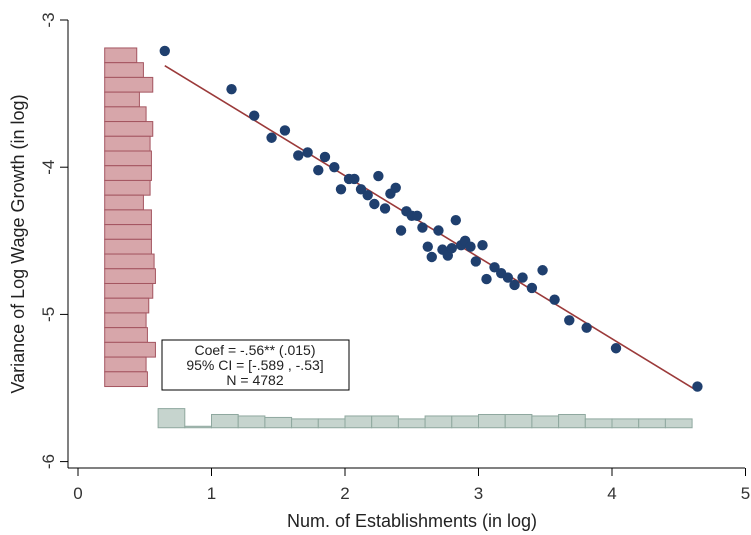  I want to click on x-tick-label: 3, so click(478, 493).